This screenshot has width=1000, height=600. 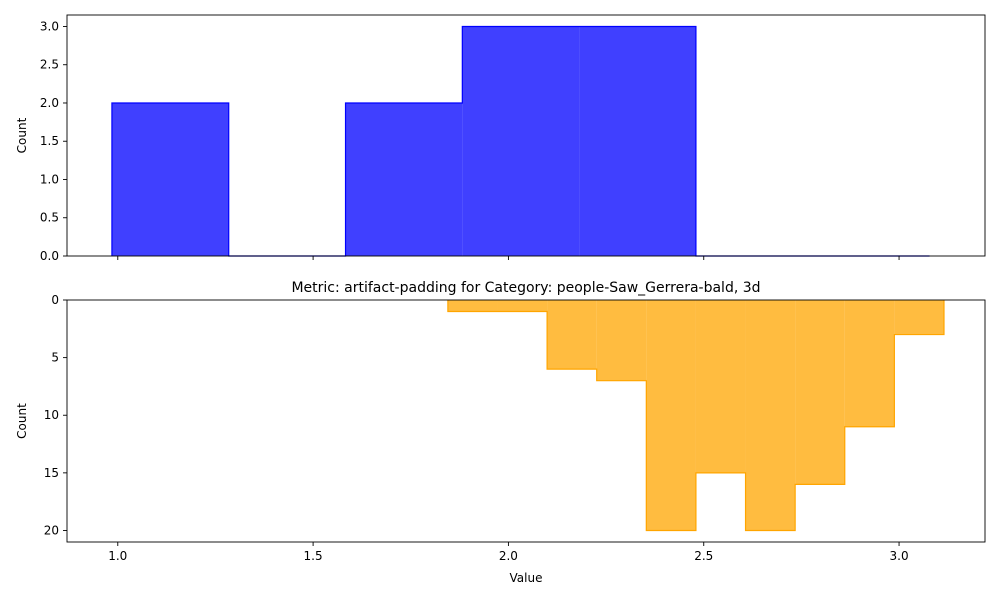 I want to click on y-tick-label: 20, so click(x=51, y=530).